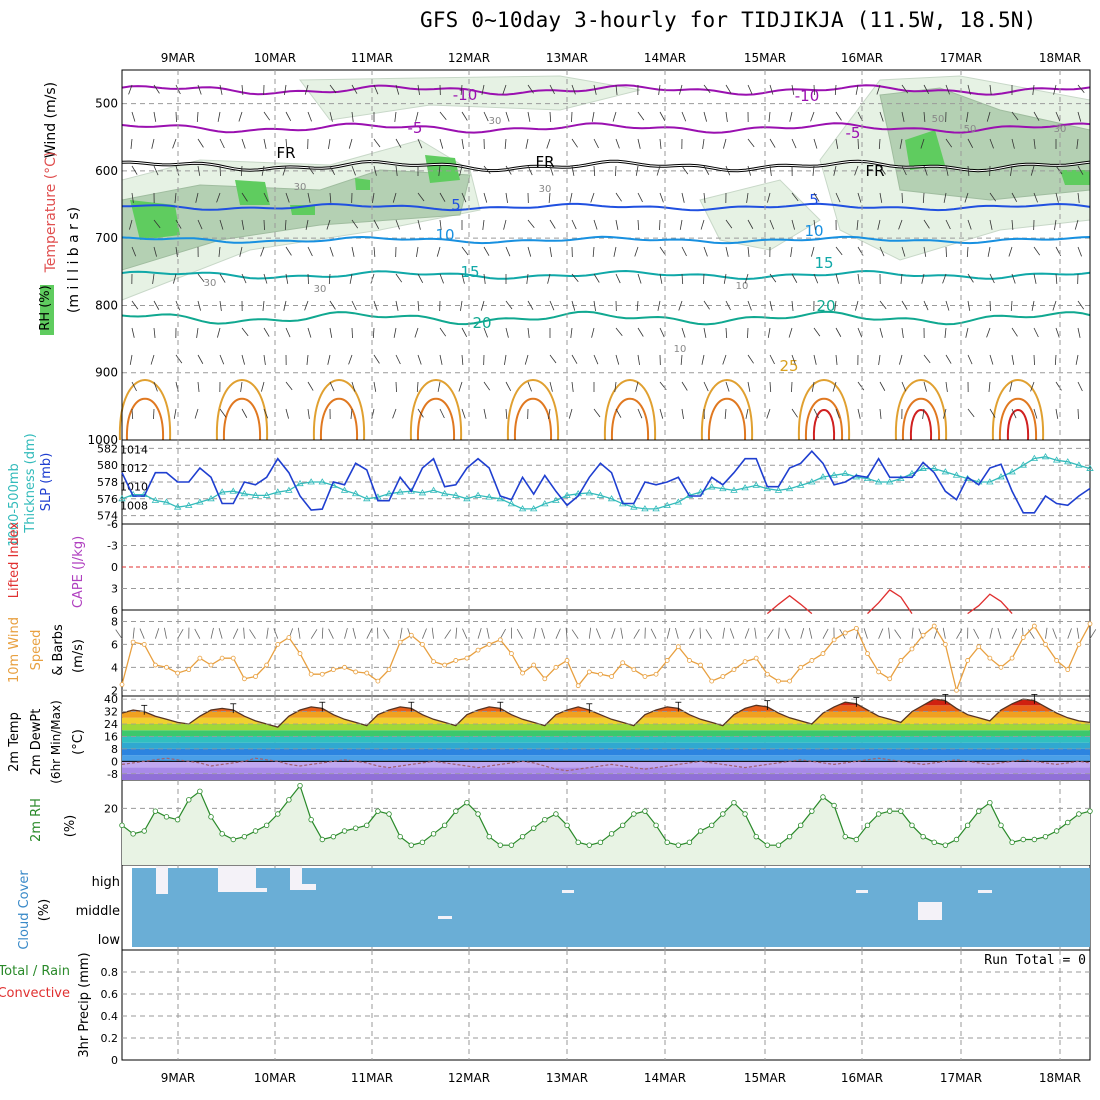 The image size is (1100, 1100). Describe the element at coordinates (1060, 1078) in the screenshot. I see `date-label-bottom: 18MAR` at that location.